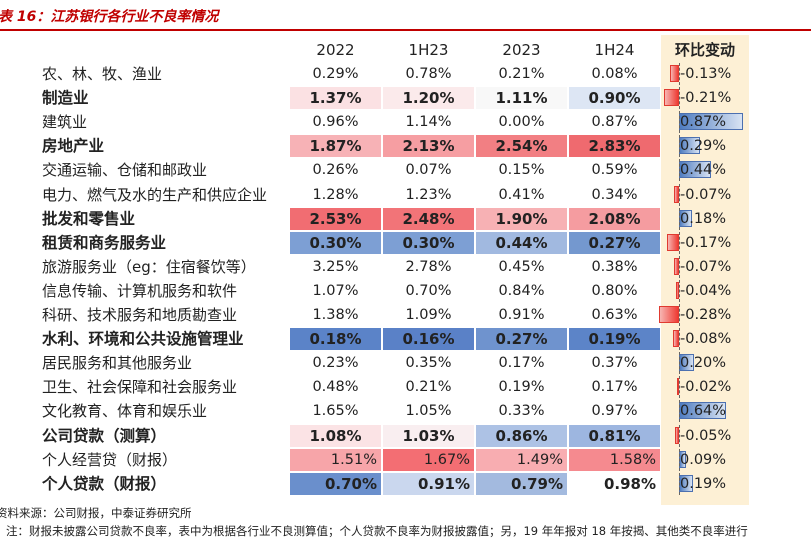 This screenshot has height=539, width=811. I want to click on value-cell: 0.90%, so click(614, 98).